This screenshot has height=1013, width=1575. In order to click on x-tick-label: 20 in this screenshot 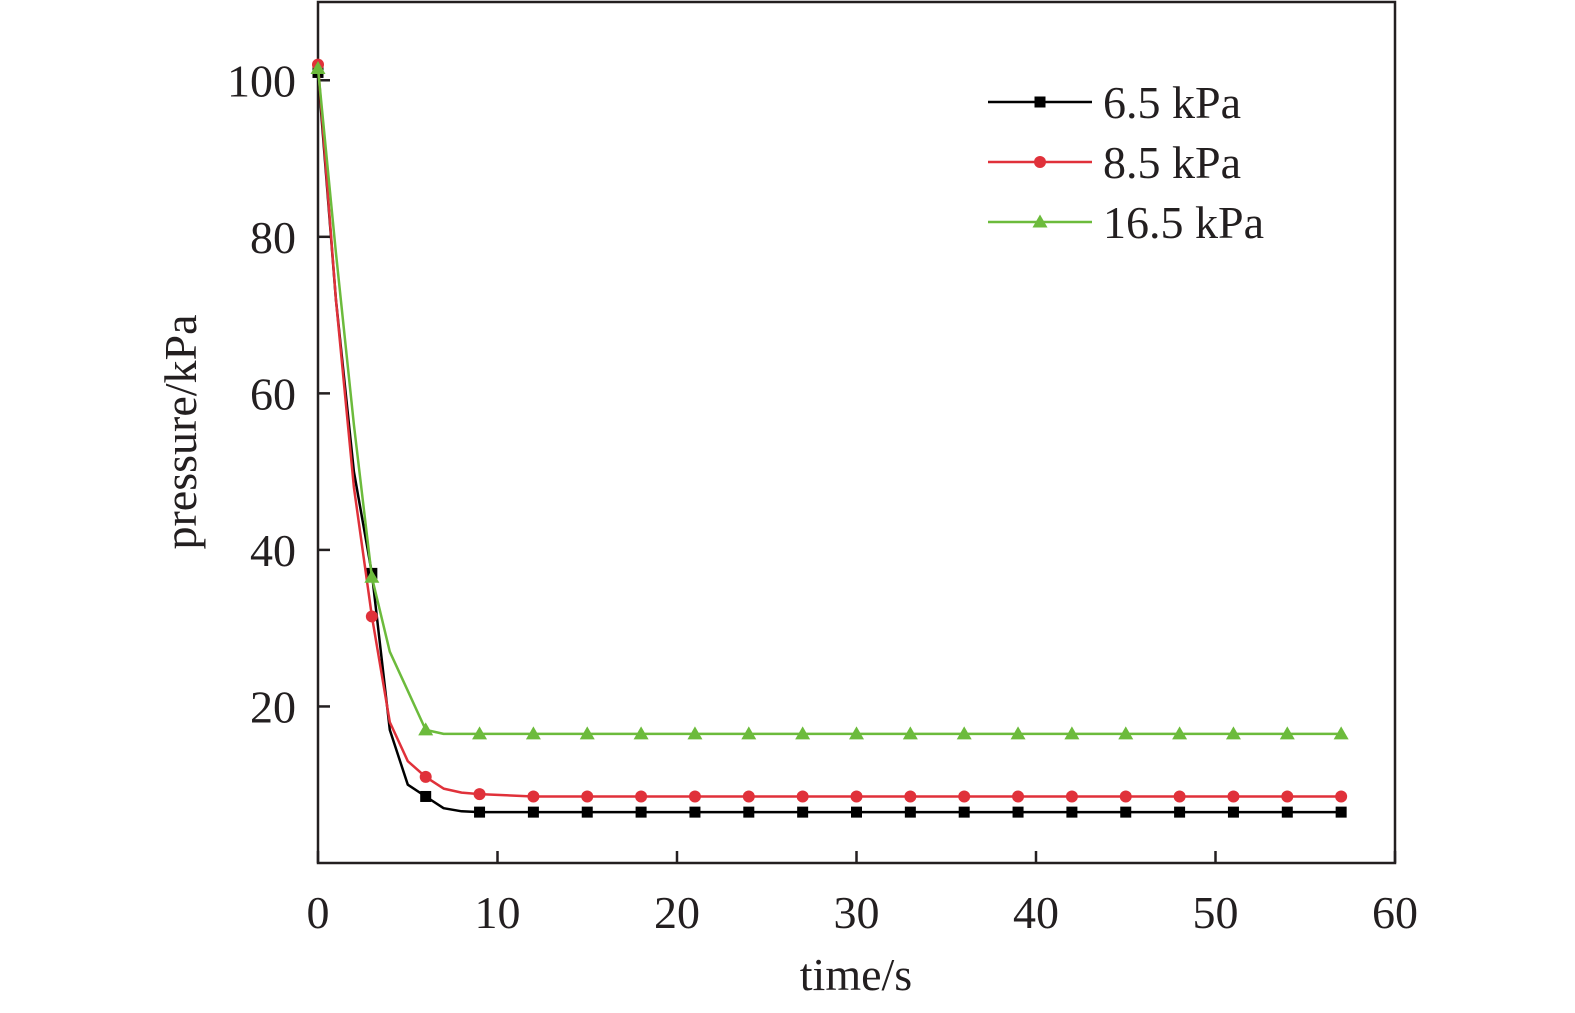, I will do `click(677, 912)`.